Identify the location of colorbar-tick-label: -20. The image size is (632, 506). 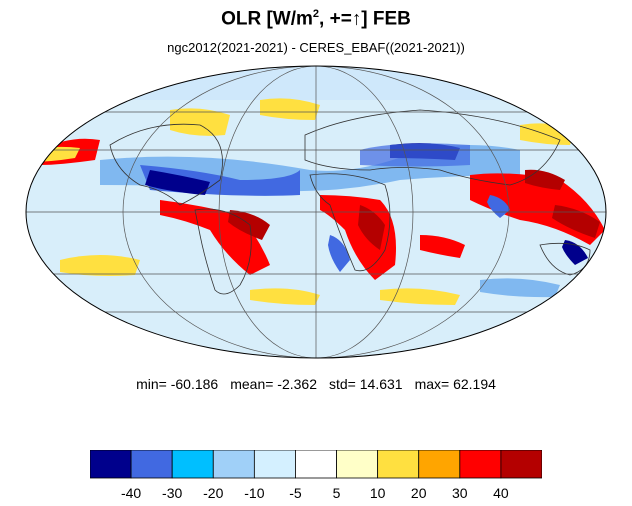
(213, 493).